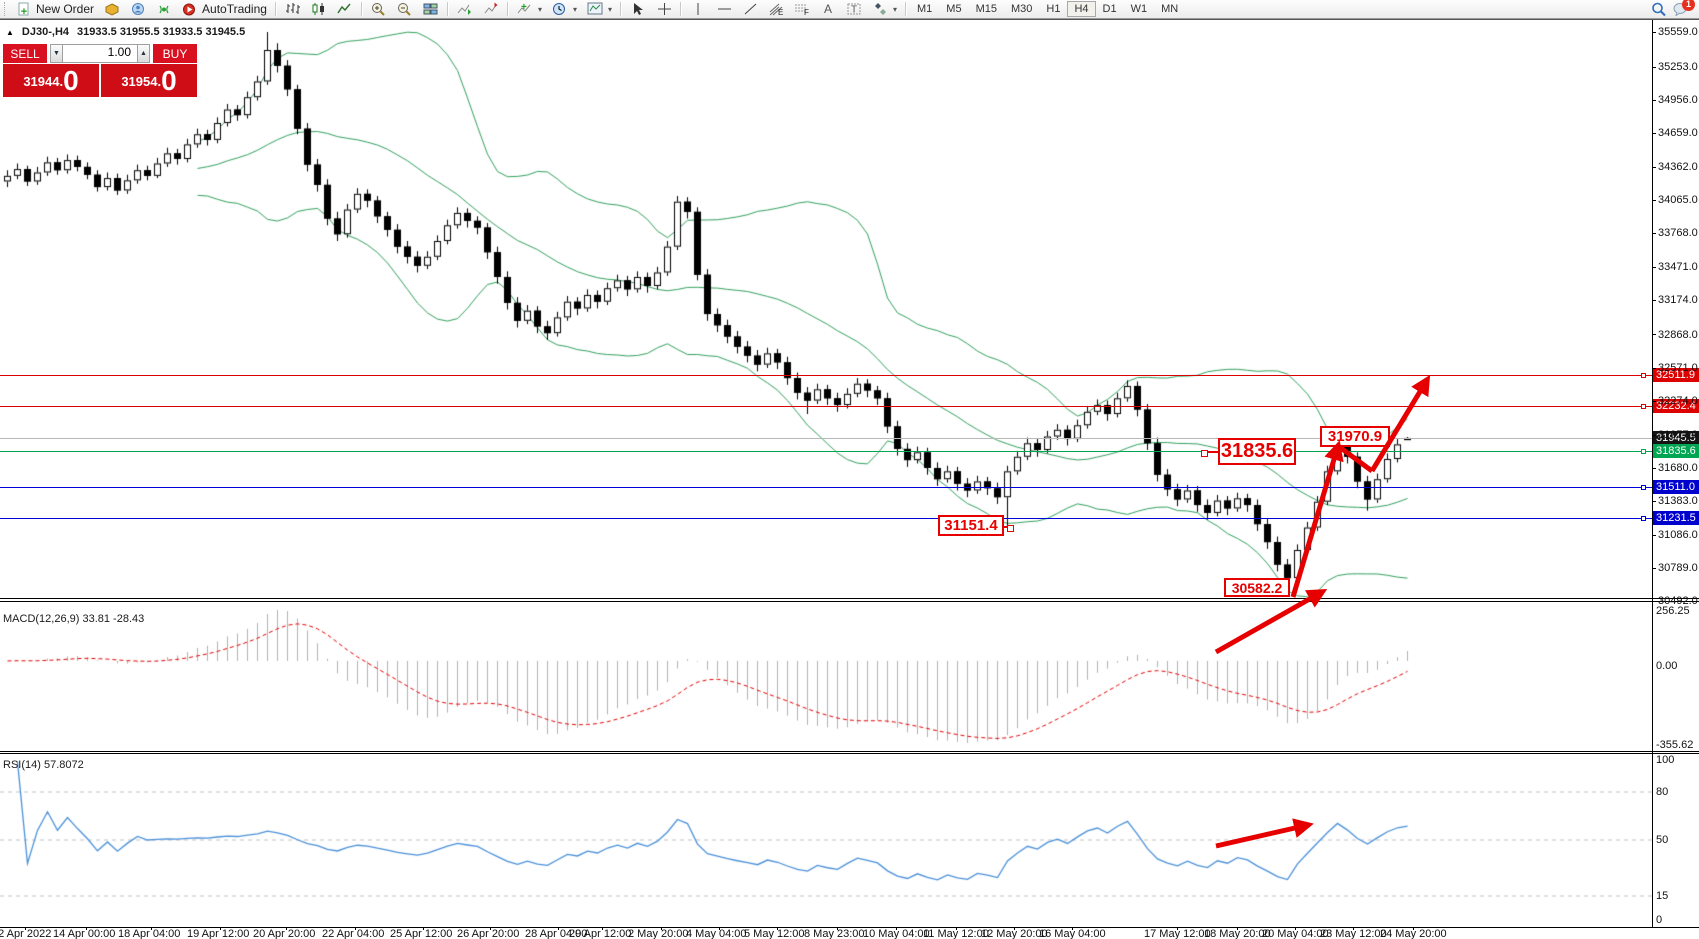 This screenshot has height=939, width=1699. Describe the element at coordinates (1355, 436) in the screenshot. I see `price-annotation-label: 31970.9` at that location.